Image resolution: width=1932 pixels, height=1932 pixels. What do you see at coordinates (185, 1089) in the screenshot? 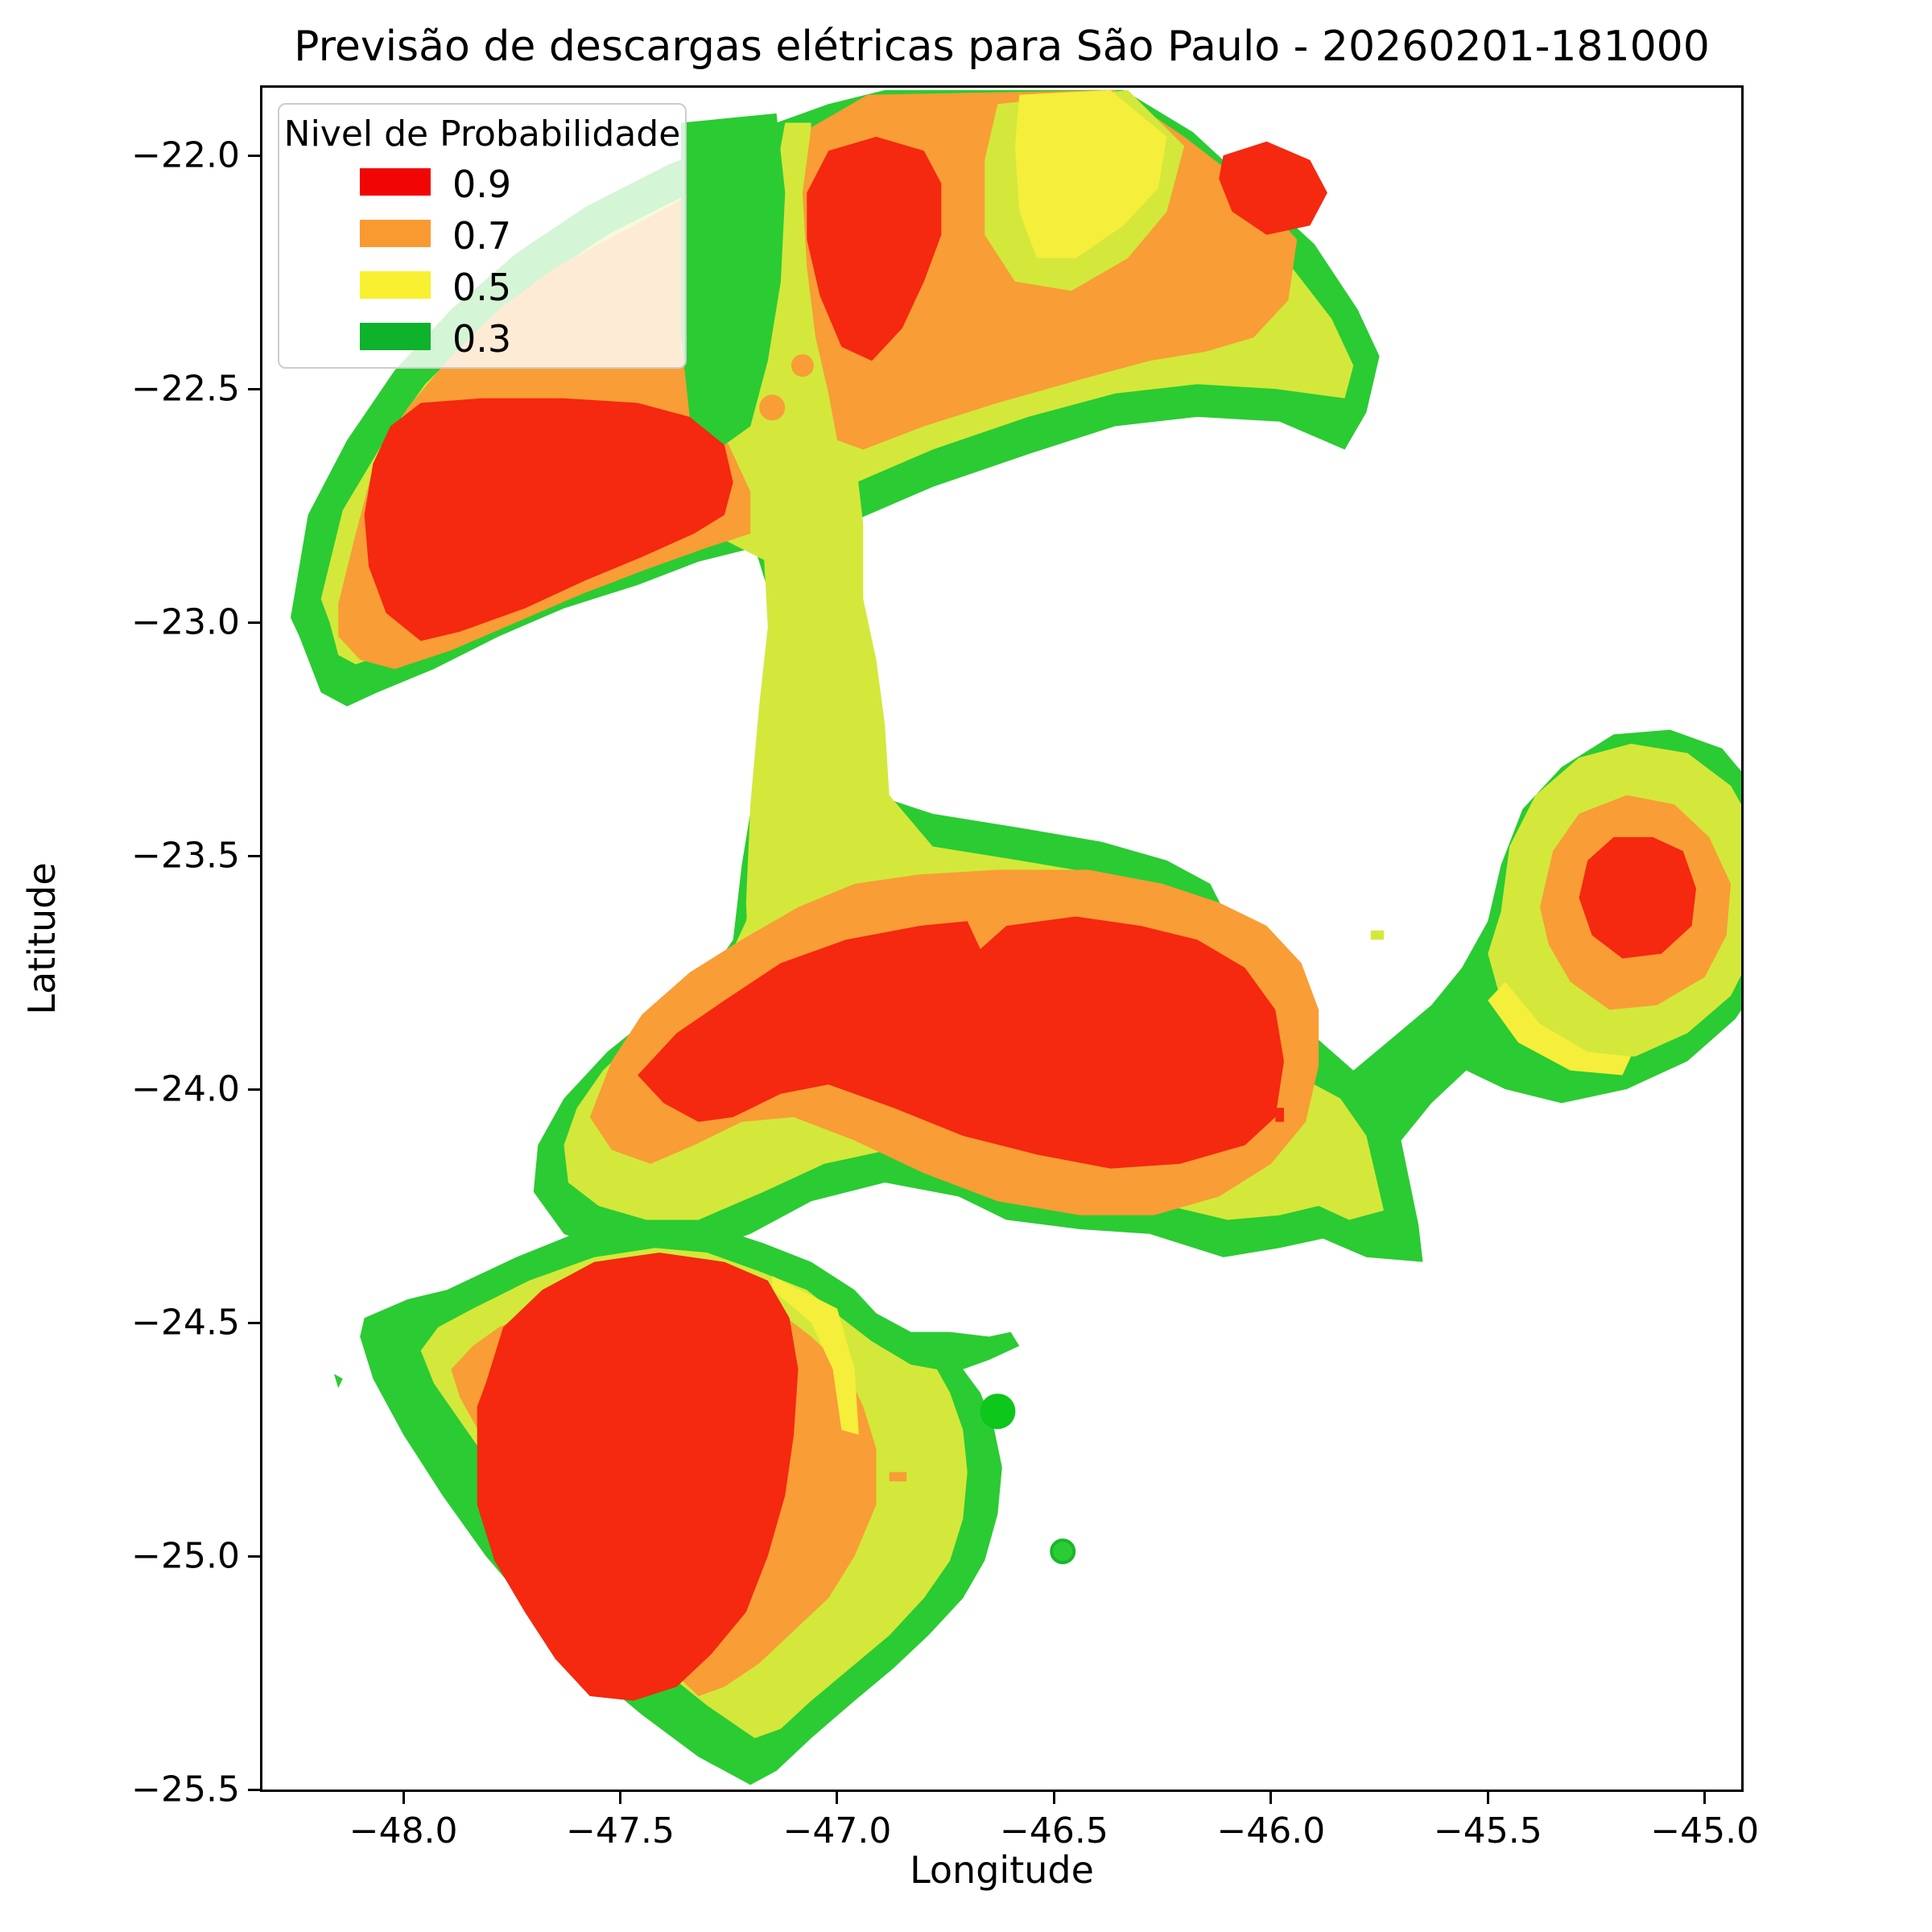
I see `y-tick-label: −24.0` at bounding box center [185, 1089].